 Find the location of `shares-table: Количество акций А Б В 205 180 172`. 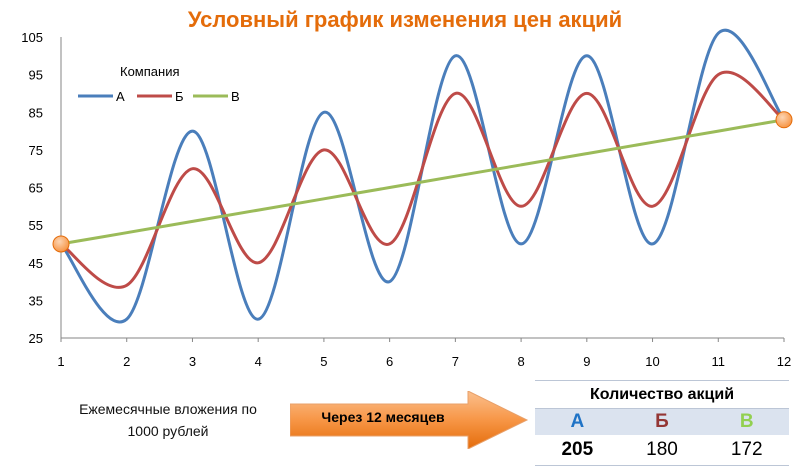

shares-table: Количество акций А Б В 205 180 172 is located at coordinates (662, 423).